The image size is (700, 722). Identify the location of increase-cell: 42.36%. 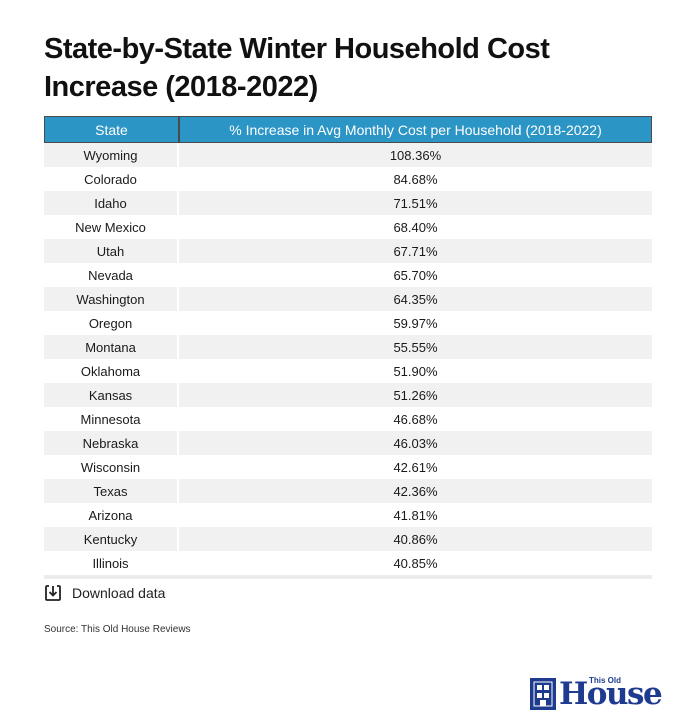
(415, 491).